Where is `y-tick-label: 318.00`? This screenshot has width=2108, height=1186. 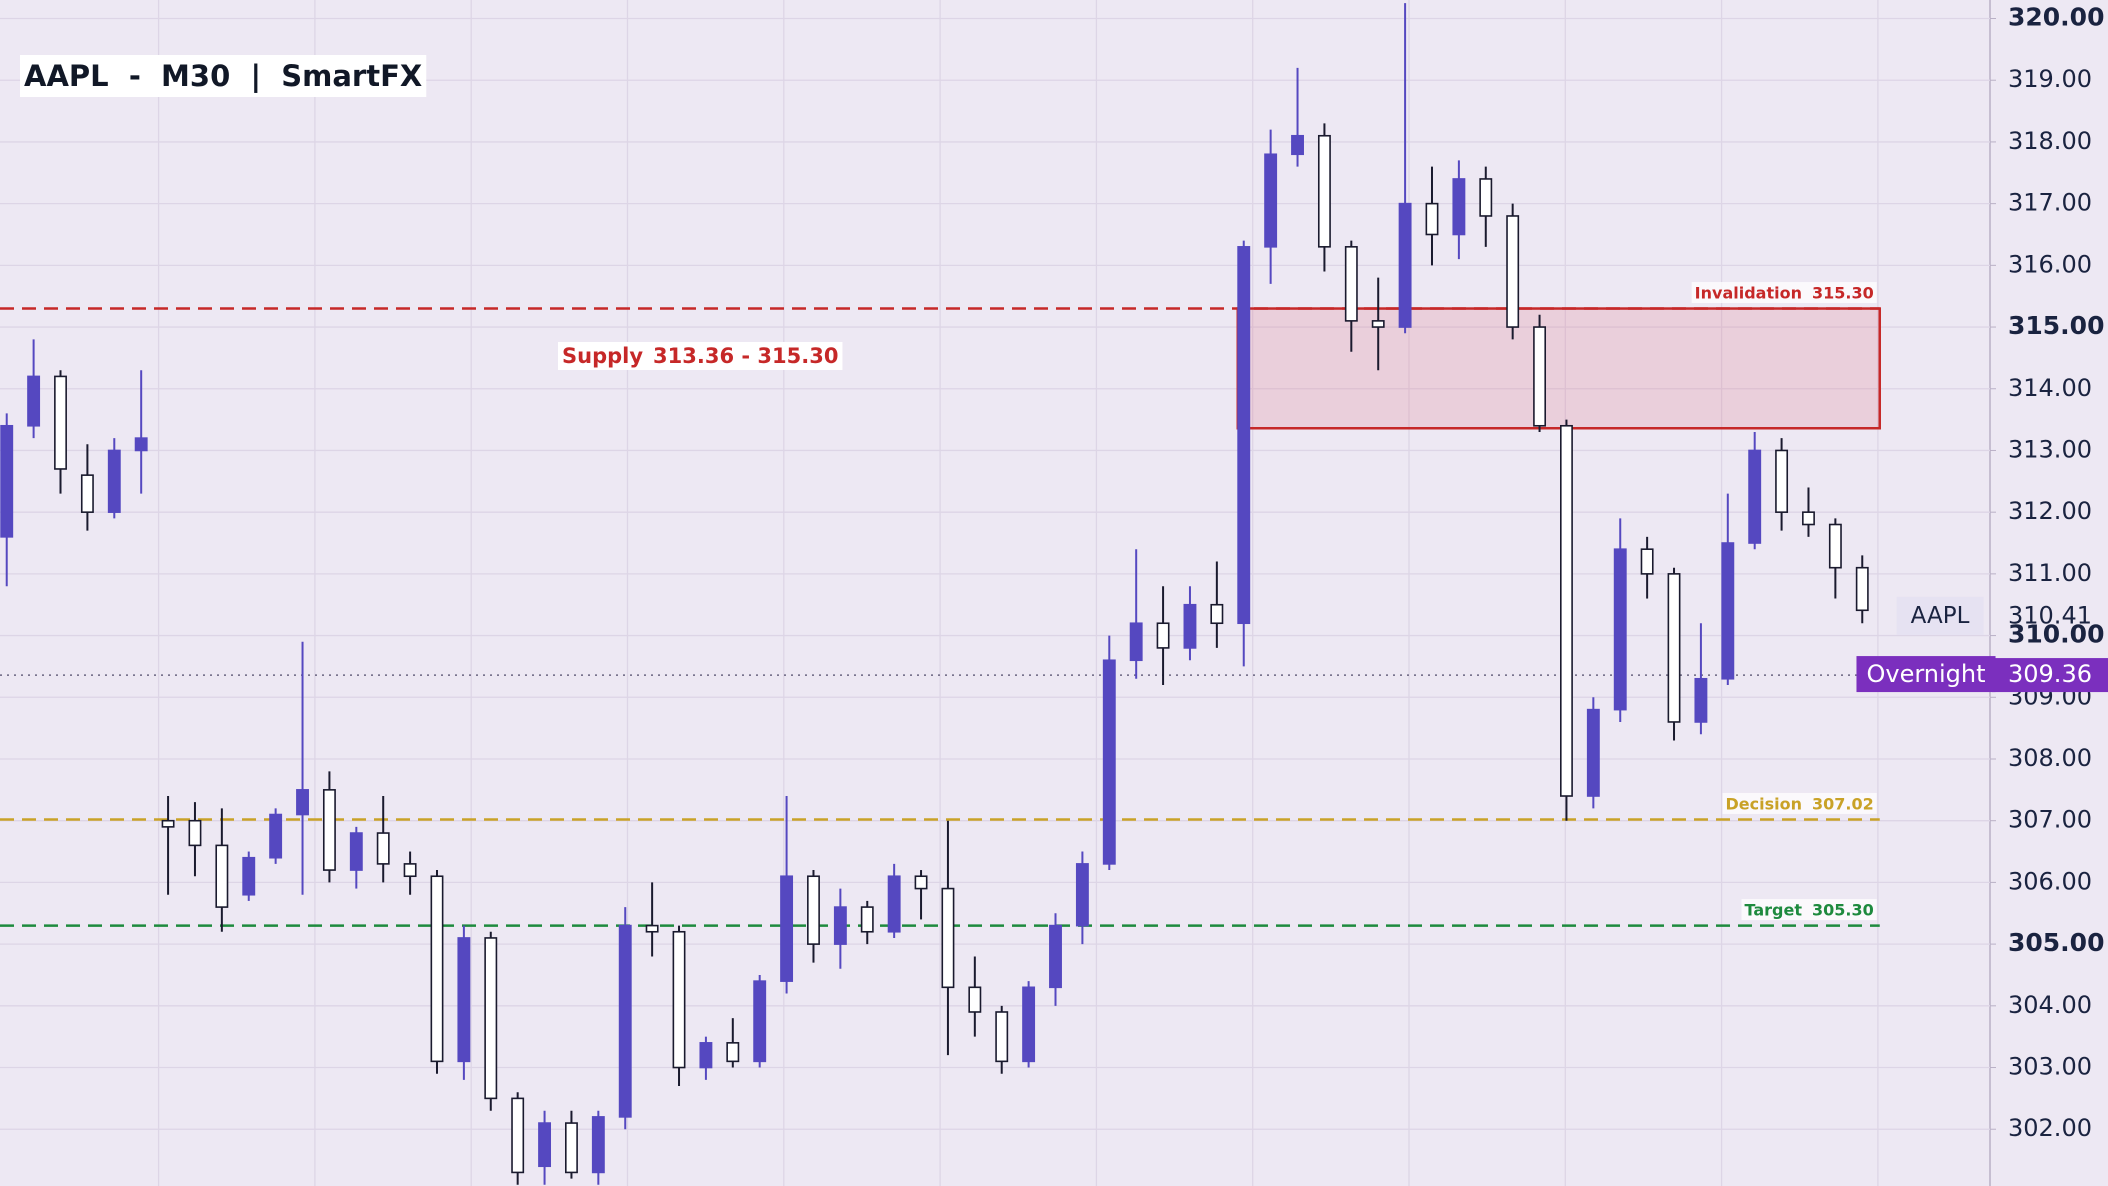 y-tick-label: 318.00 is located at coordinates (2050, 141).